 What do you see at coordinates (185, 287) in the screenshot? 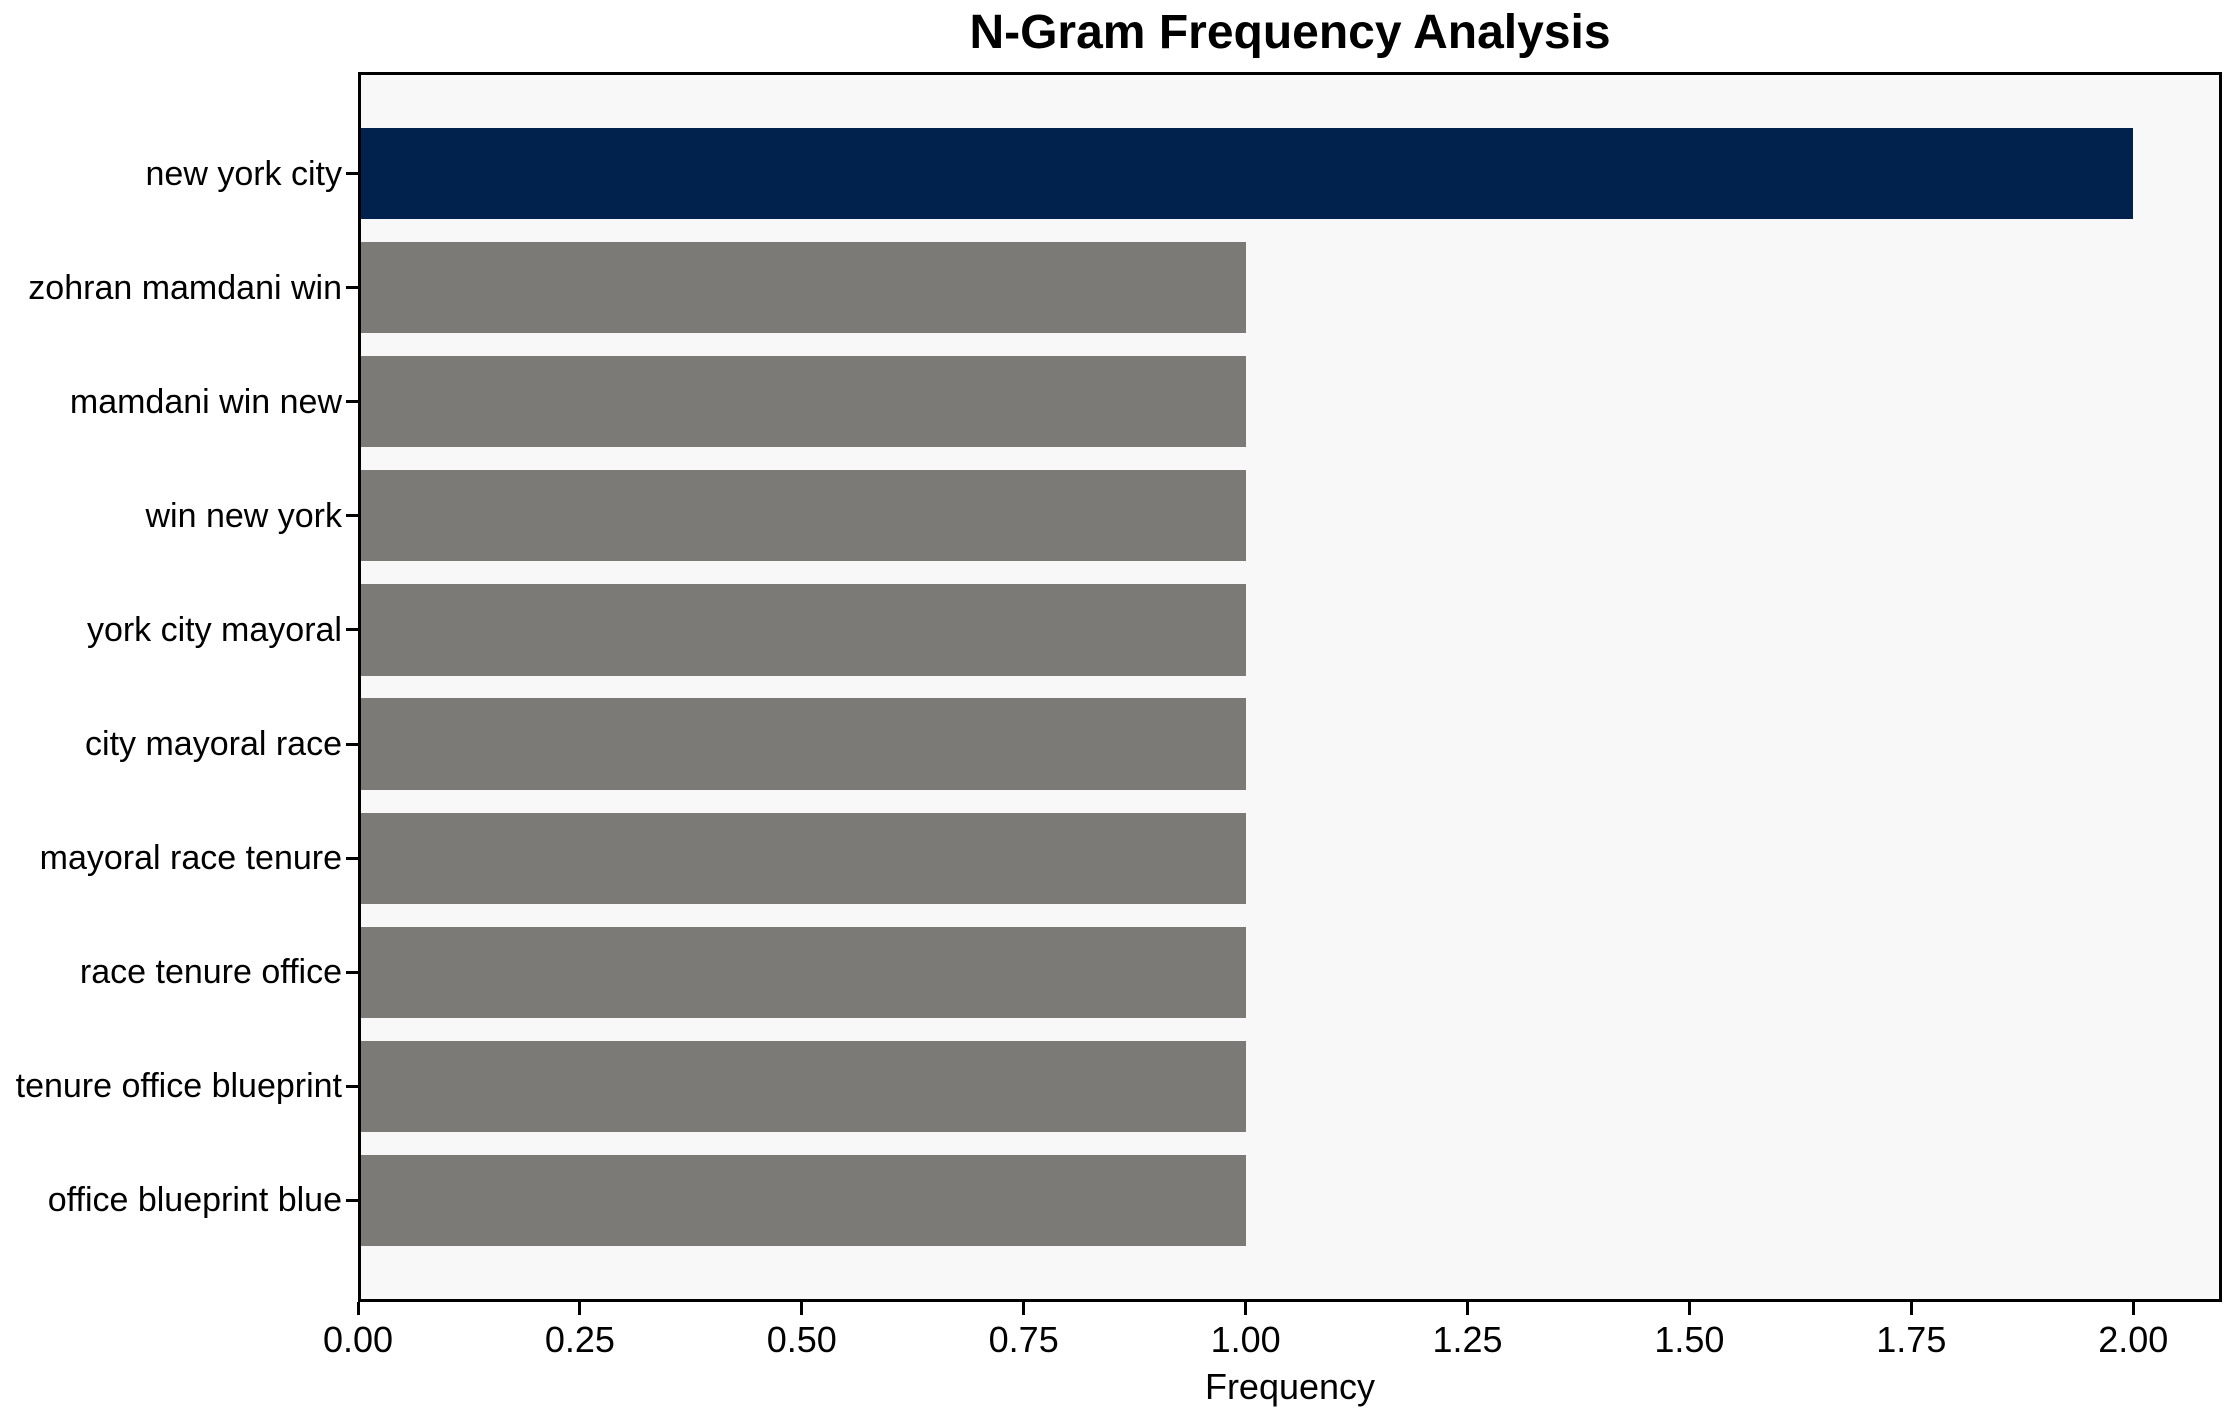
I see `y-tick-label: zohran mamdani win` at bounding box center [185, 287].